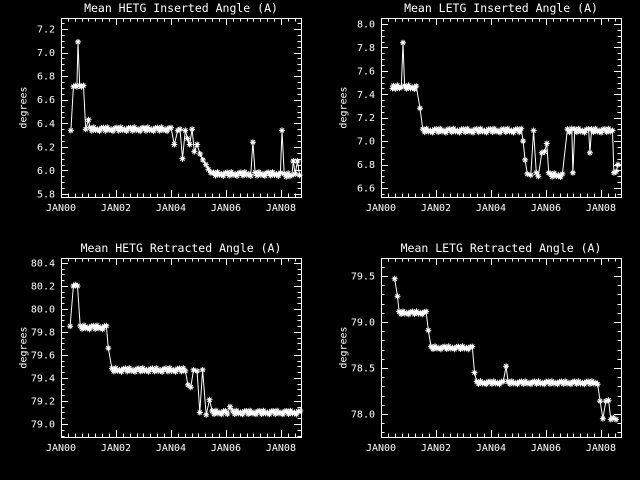  I want to click on svg-text: 79.5, so click(363, 277).